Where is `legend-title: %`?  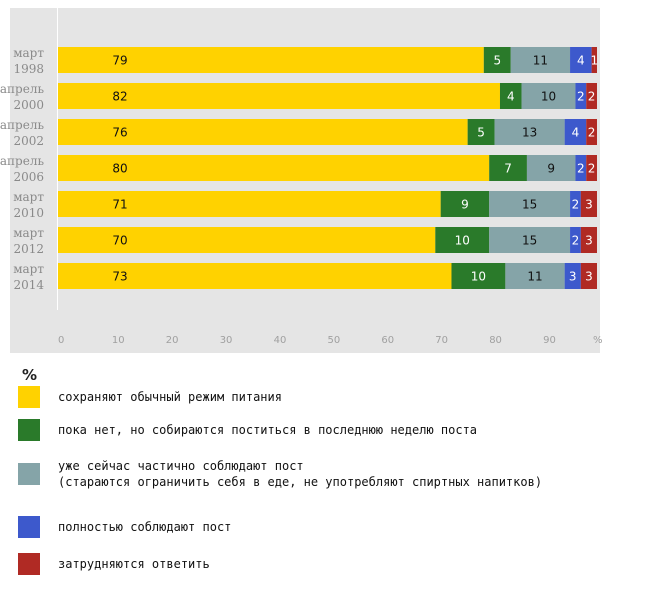 legend-title: % is located at coordinates (30, 375).